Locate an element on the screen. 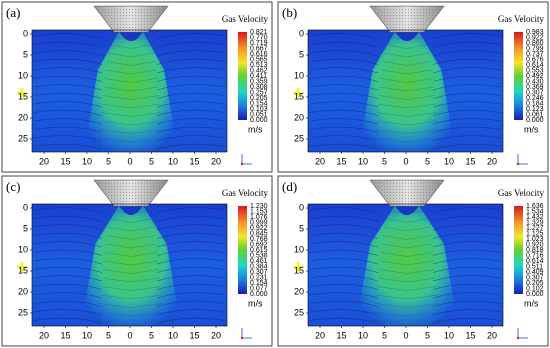 Image resolution: width=550 pixels, height=348 pixels. y-tick-label: 25 is located at coordinates (299, 312).